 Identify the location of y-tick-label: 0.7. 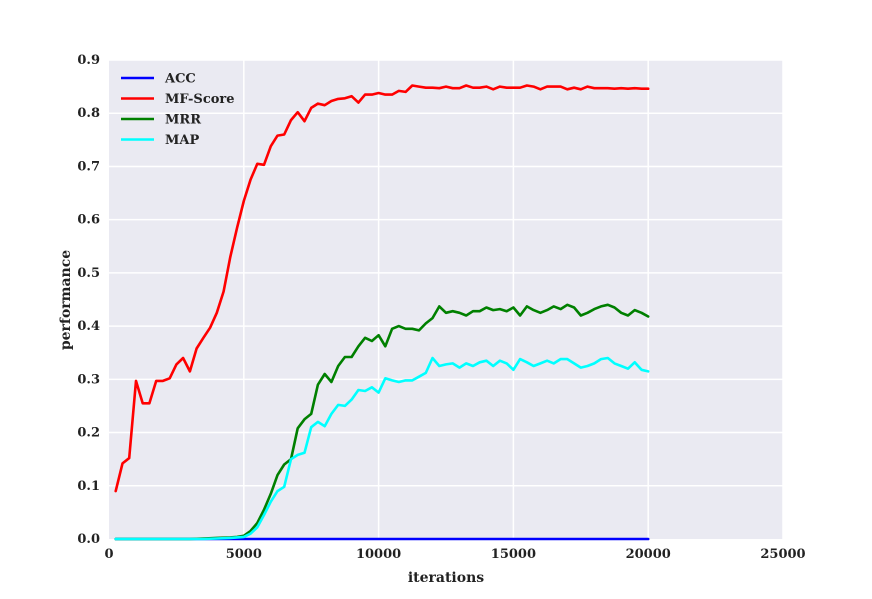
(88, 166).